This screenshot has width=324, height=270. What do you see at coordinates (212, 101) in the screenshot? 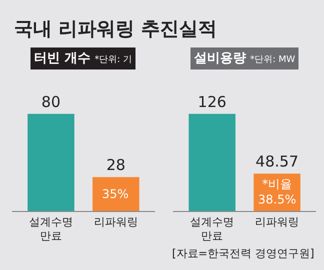
I see `data-label: 126` at bounding box center [212, 101].